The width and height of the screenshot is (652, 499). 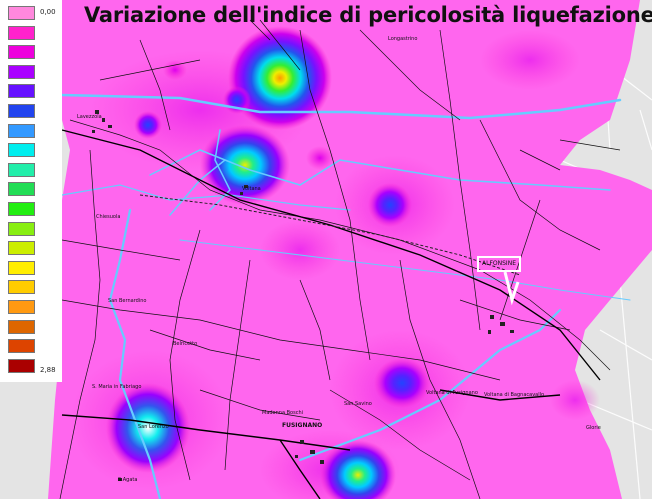 I want to click on place-madonna-boschi: Madonna Boschi, so click(x=283, y=413).